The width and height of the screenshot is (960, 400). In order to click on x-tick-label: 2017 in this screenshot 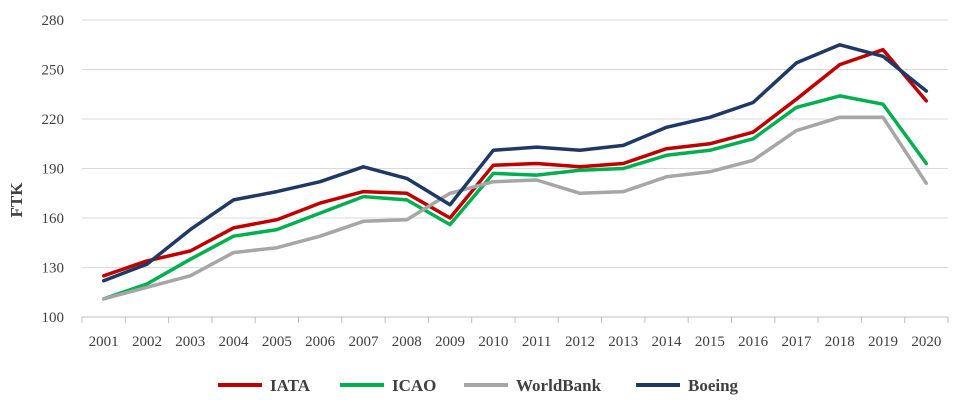, I will do `click(796, 342)`.